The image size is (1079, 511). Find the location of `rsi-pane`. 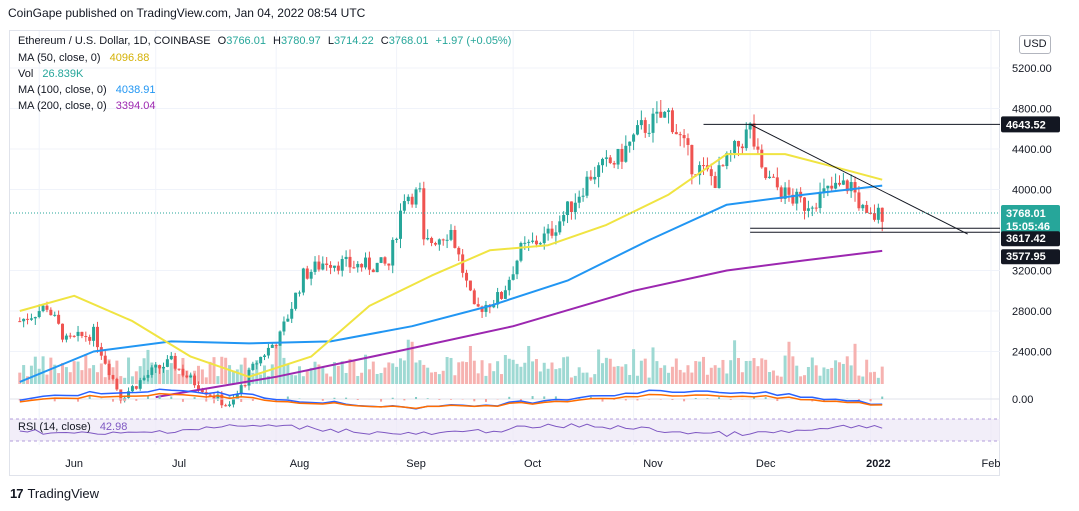

rsi-pane is located at coordinates (505, 430).